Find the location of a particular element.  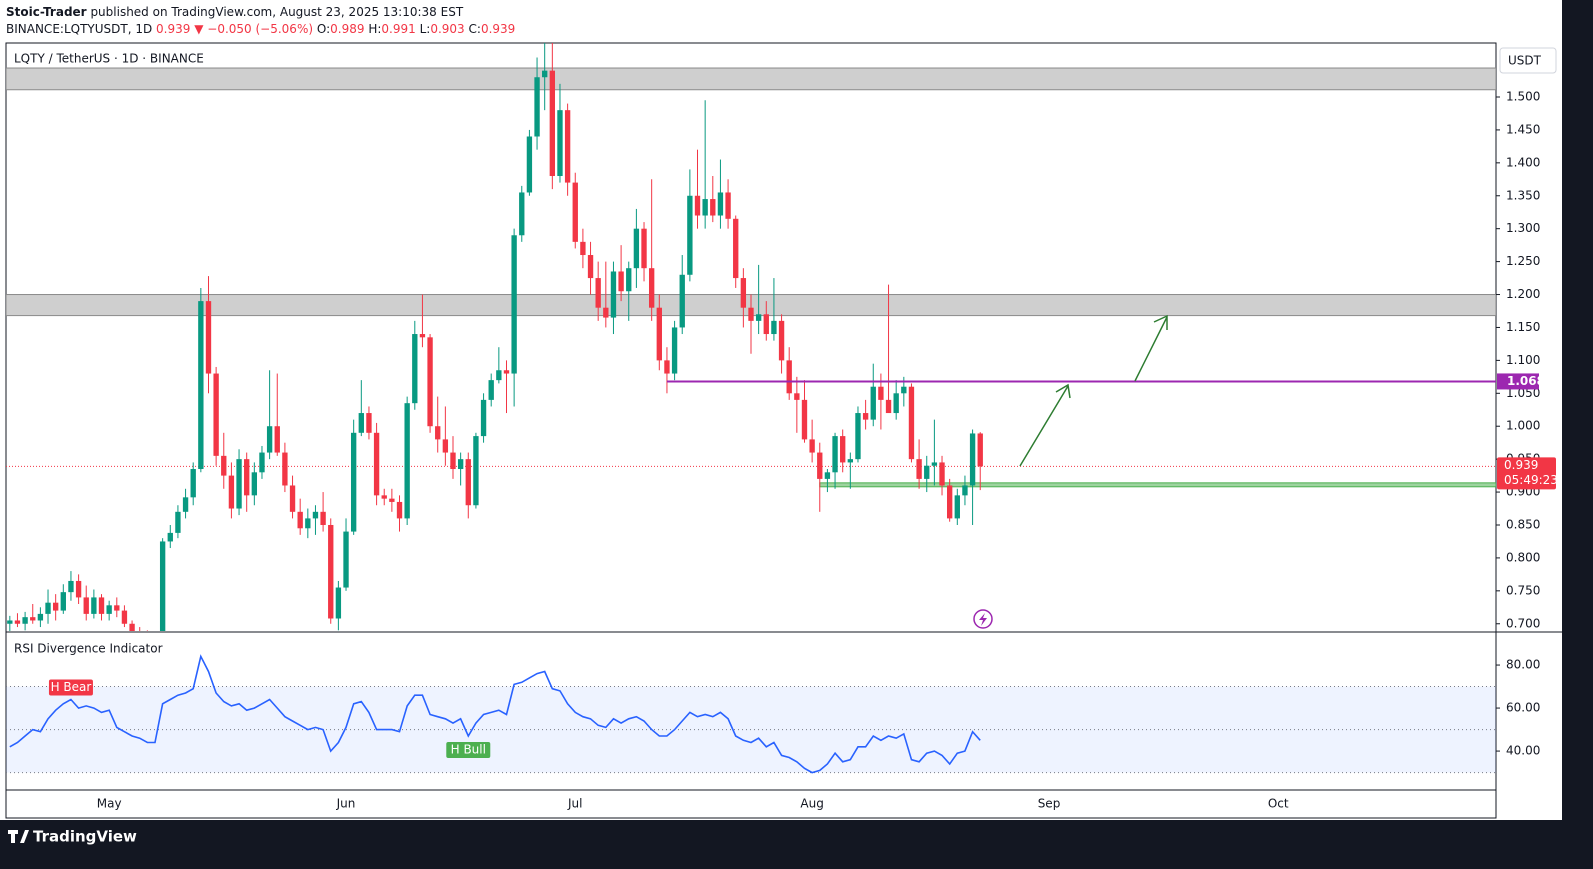

footer-bar is located at coordinates (796, 844).